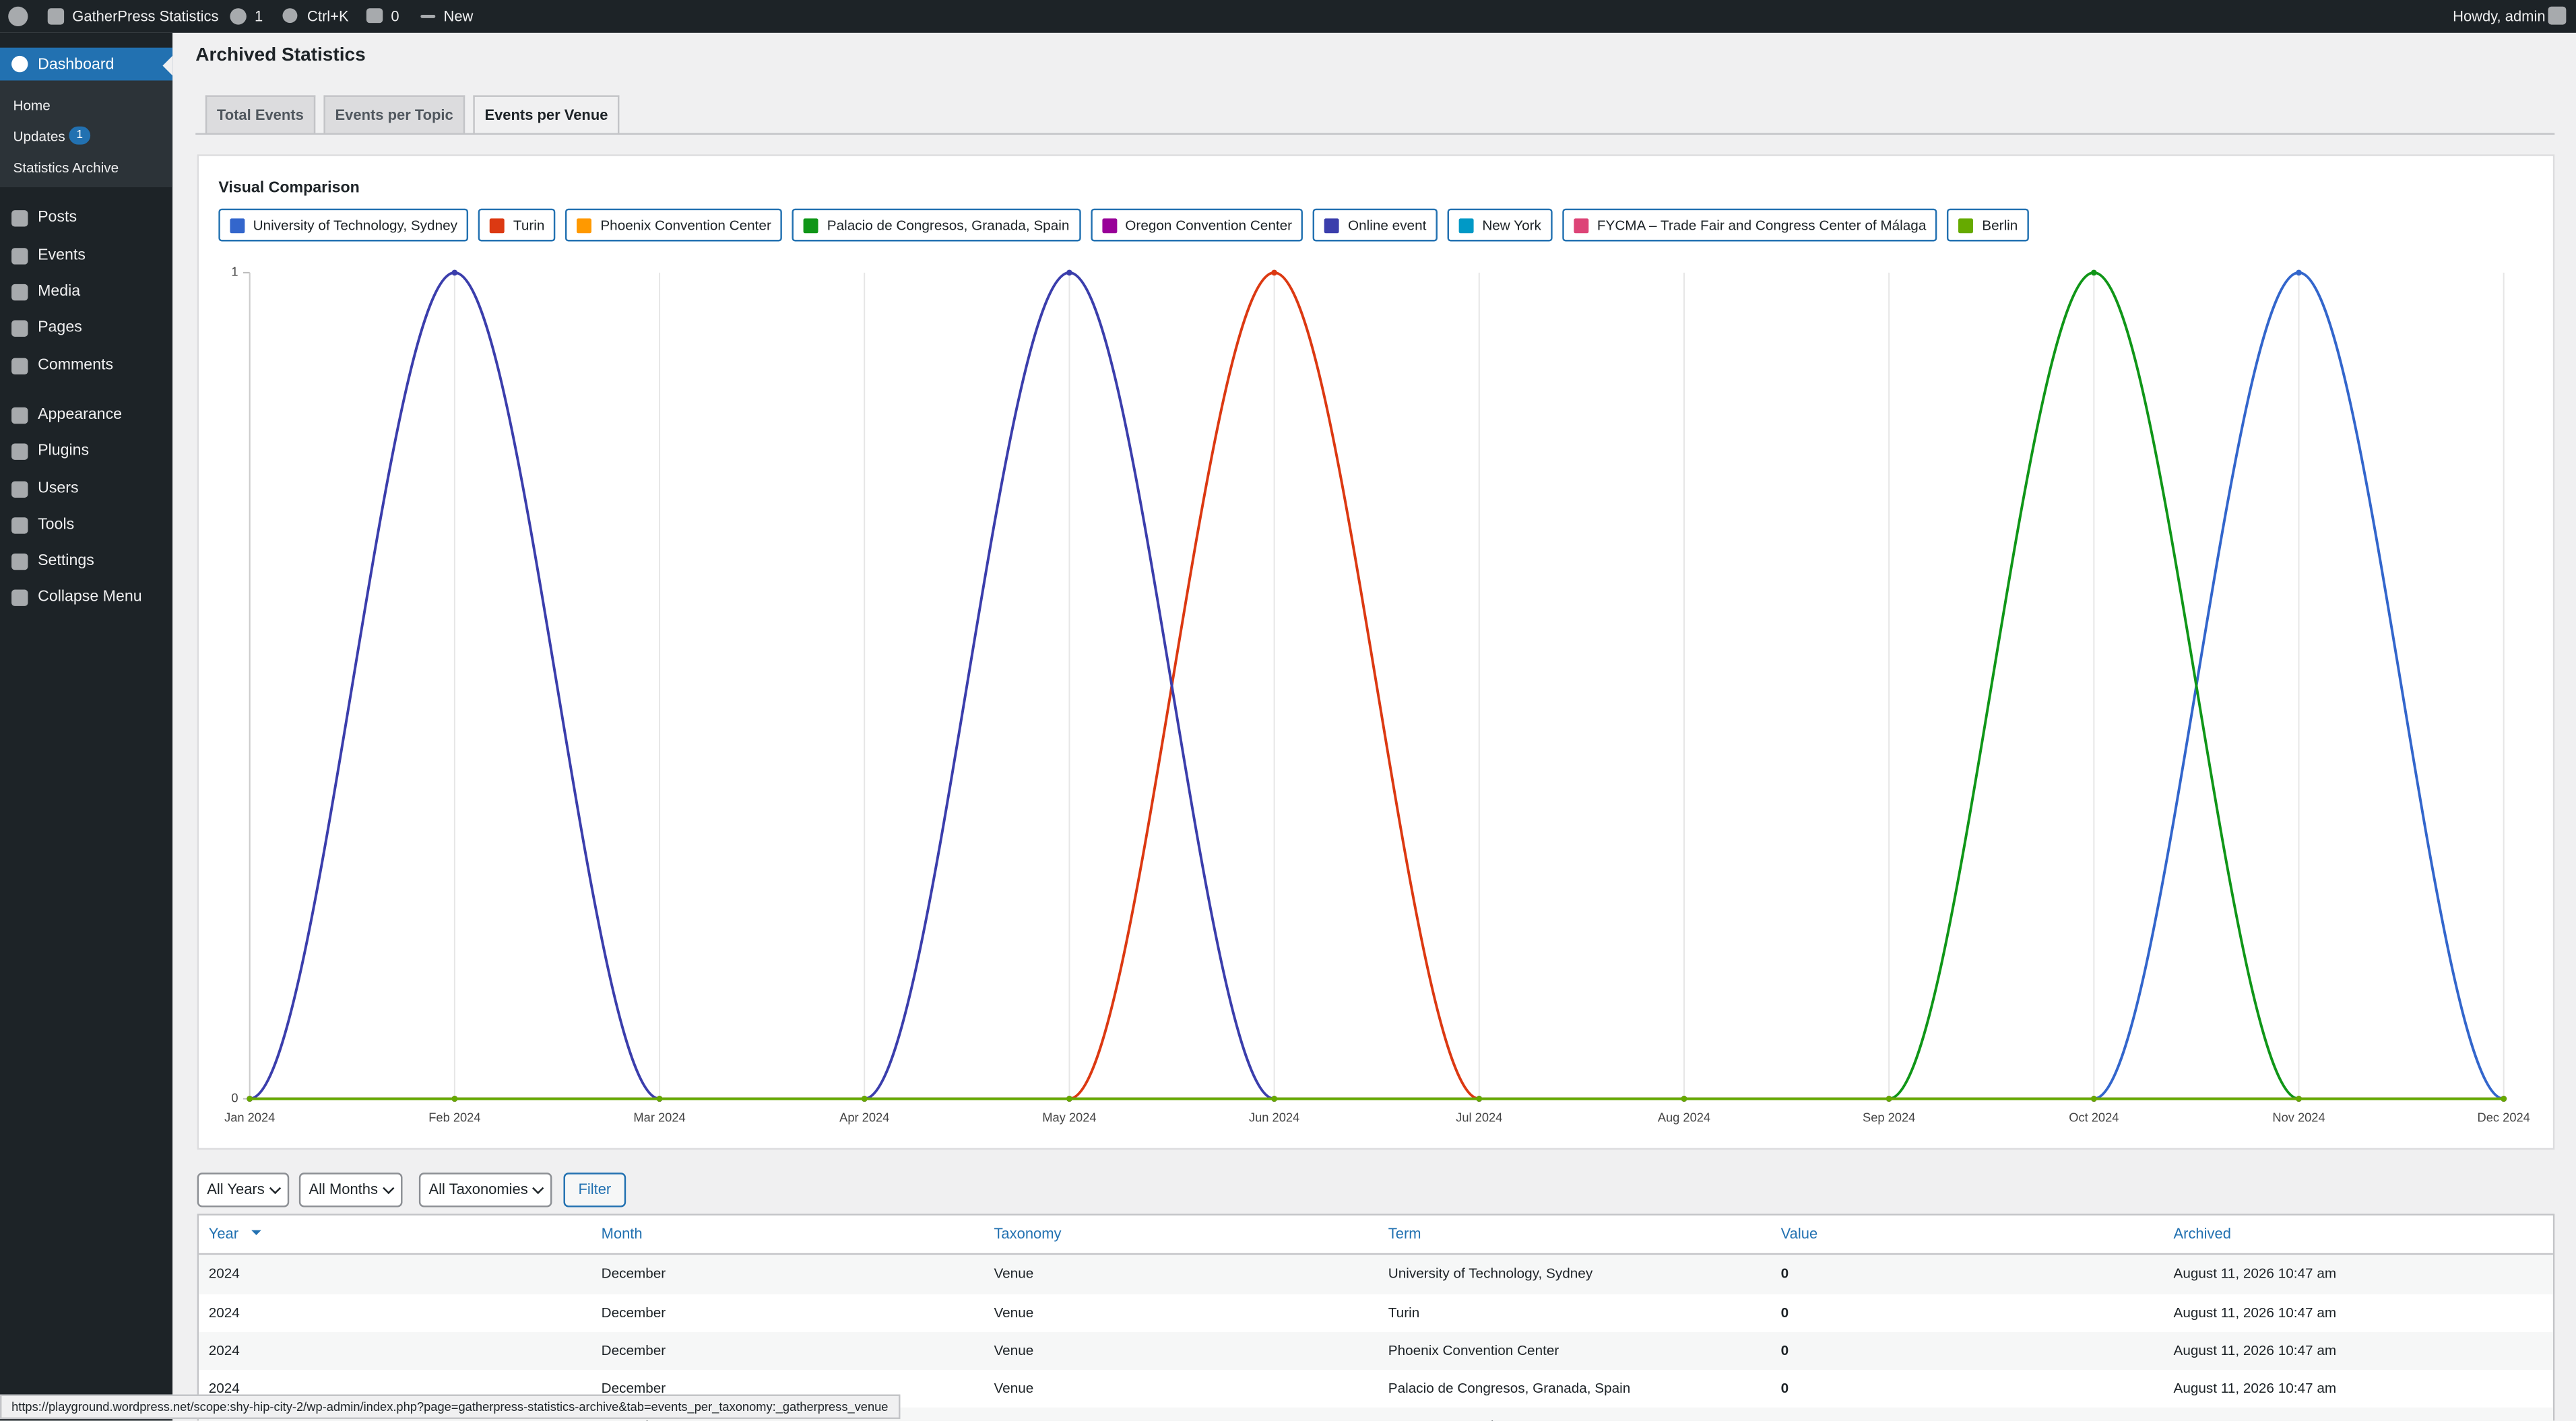  I want to click on site-name: GatherPress Statistics, so click(145, 16).